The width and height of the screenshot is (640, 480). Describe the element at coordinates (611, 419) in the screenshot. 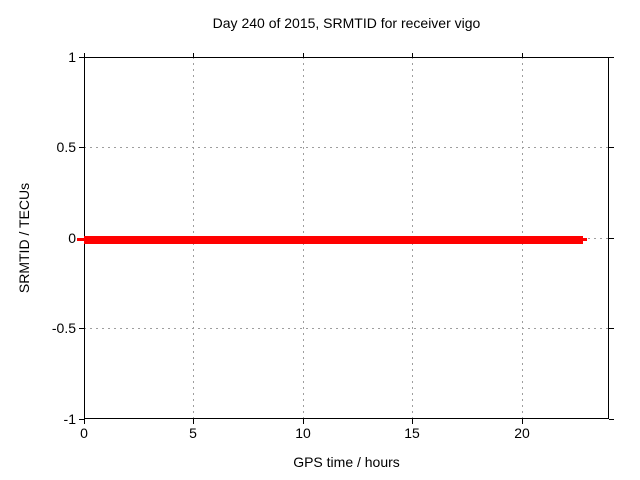

I see `y-tick-right-m1` at that location.